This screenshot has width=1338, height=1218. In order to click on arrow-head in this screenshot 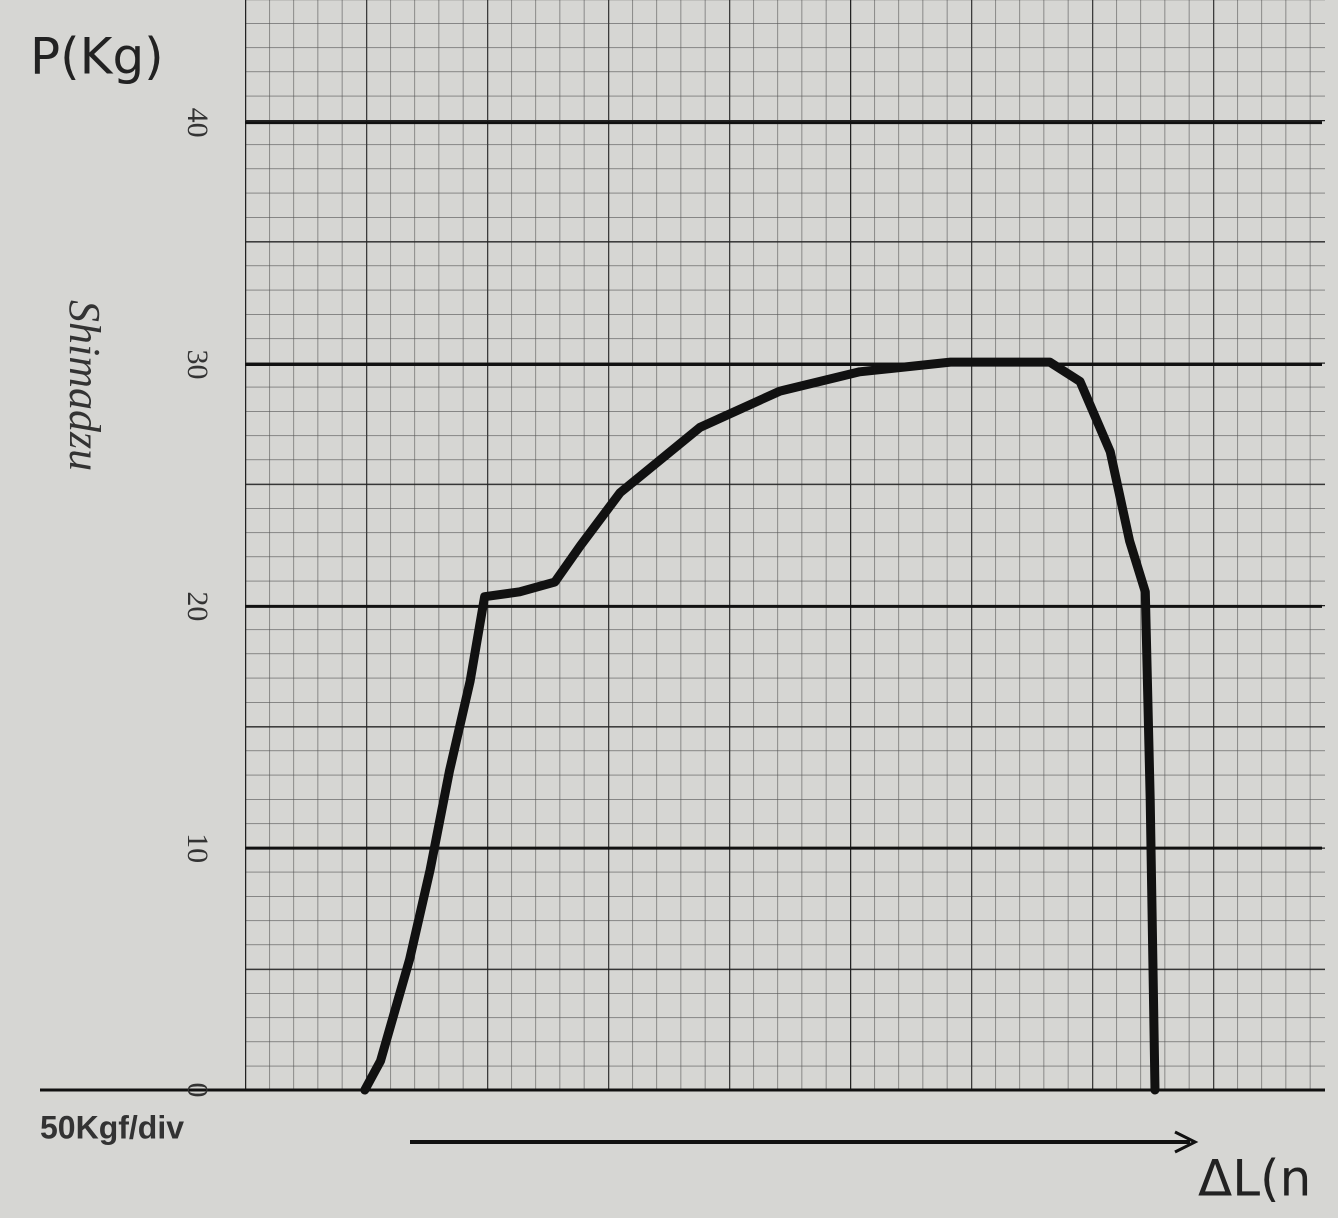, I will do `click(1186, 1142)`.